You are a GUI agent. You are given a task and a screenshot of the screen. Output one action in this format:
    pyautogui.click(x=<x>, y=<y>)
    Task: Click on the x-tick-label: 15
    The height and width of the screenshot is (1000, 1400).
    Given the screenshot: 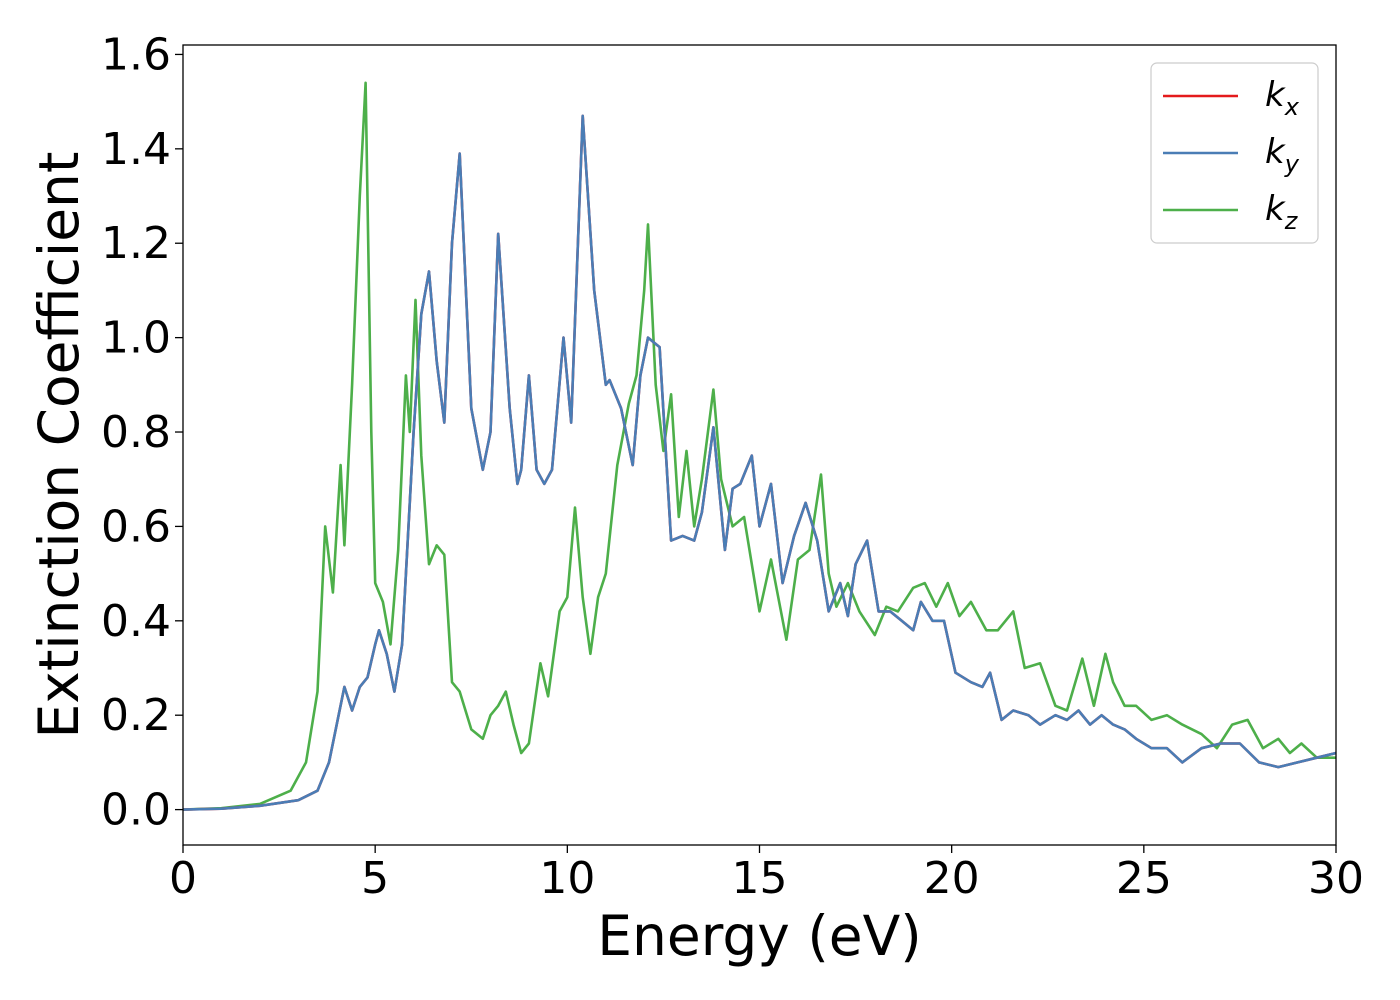 What is the action you would take?
    pyautogui.click(x=760, y=878)
    